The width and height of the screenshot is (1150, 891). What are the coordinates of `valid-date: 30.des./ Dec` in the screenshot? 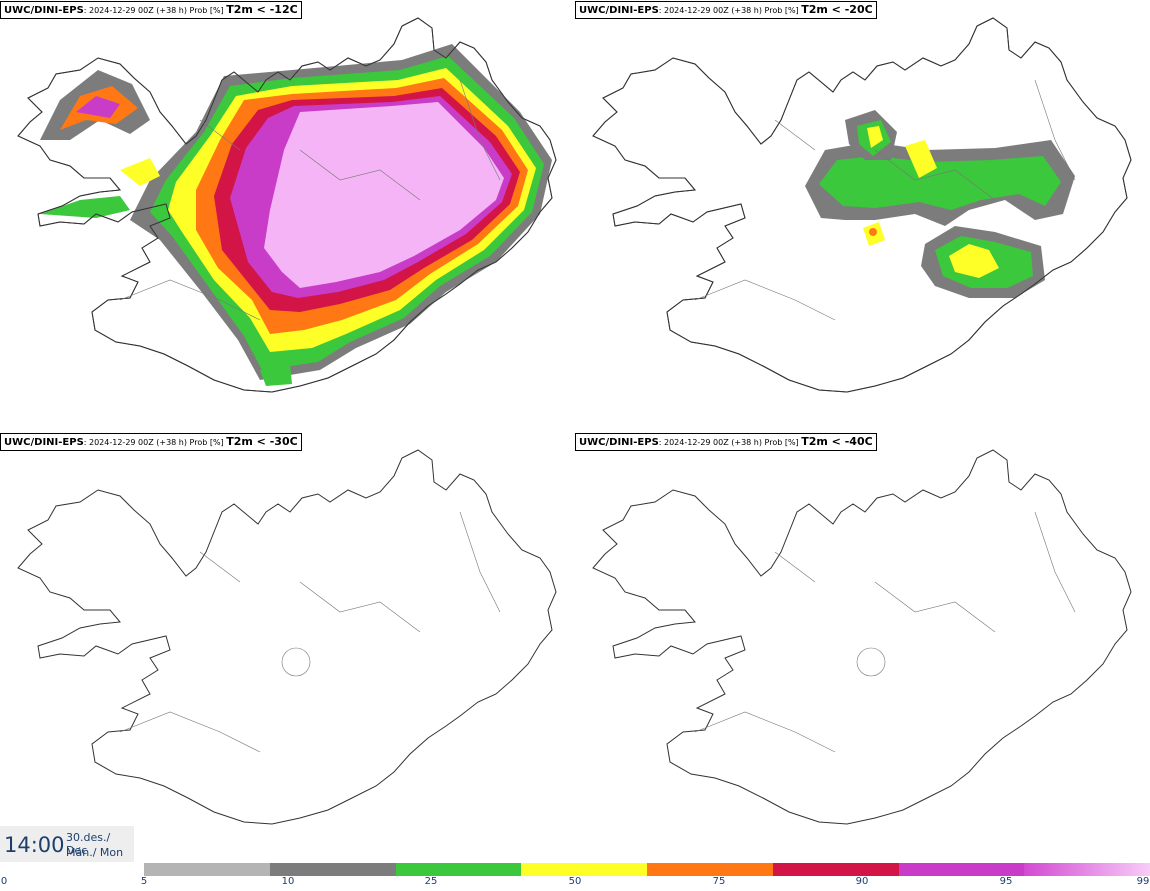 It's located at (88, 844).